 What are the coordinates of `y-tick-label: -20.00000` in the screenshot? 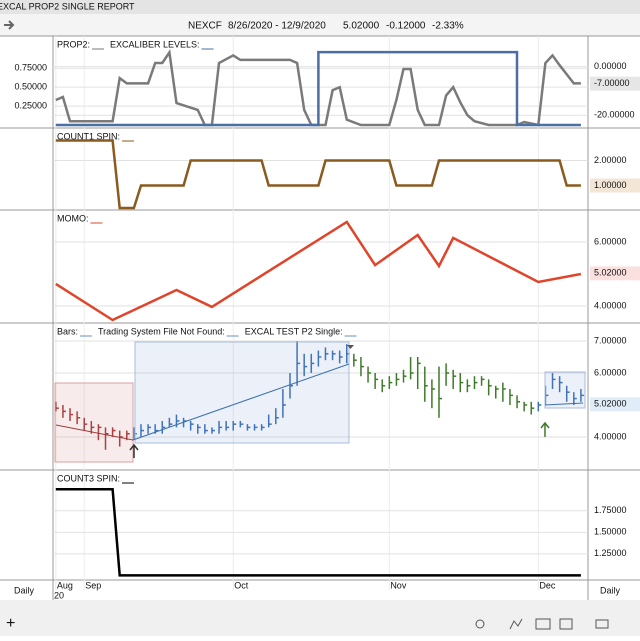 It's located at (614, 115).